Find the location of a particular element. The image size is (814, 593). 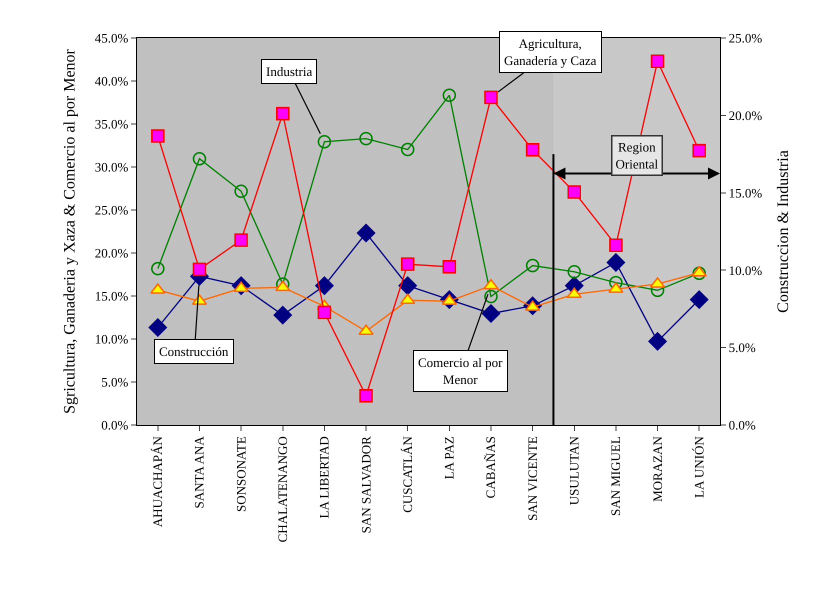

y-tick-label: 0.0% is located at coordinates (115, 425).